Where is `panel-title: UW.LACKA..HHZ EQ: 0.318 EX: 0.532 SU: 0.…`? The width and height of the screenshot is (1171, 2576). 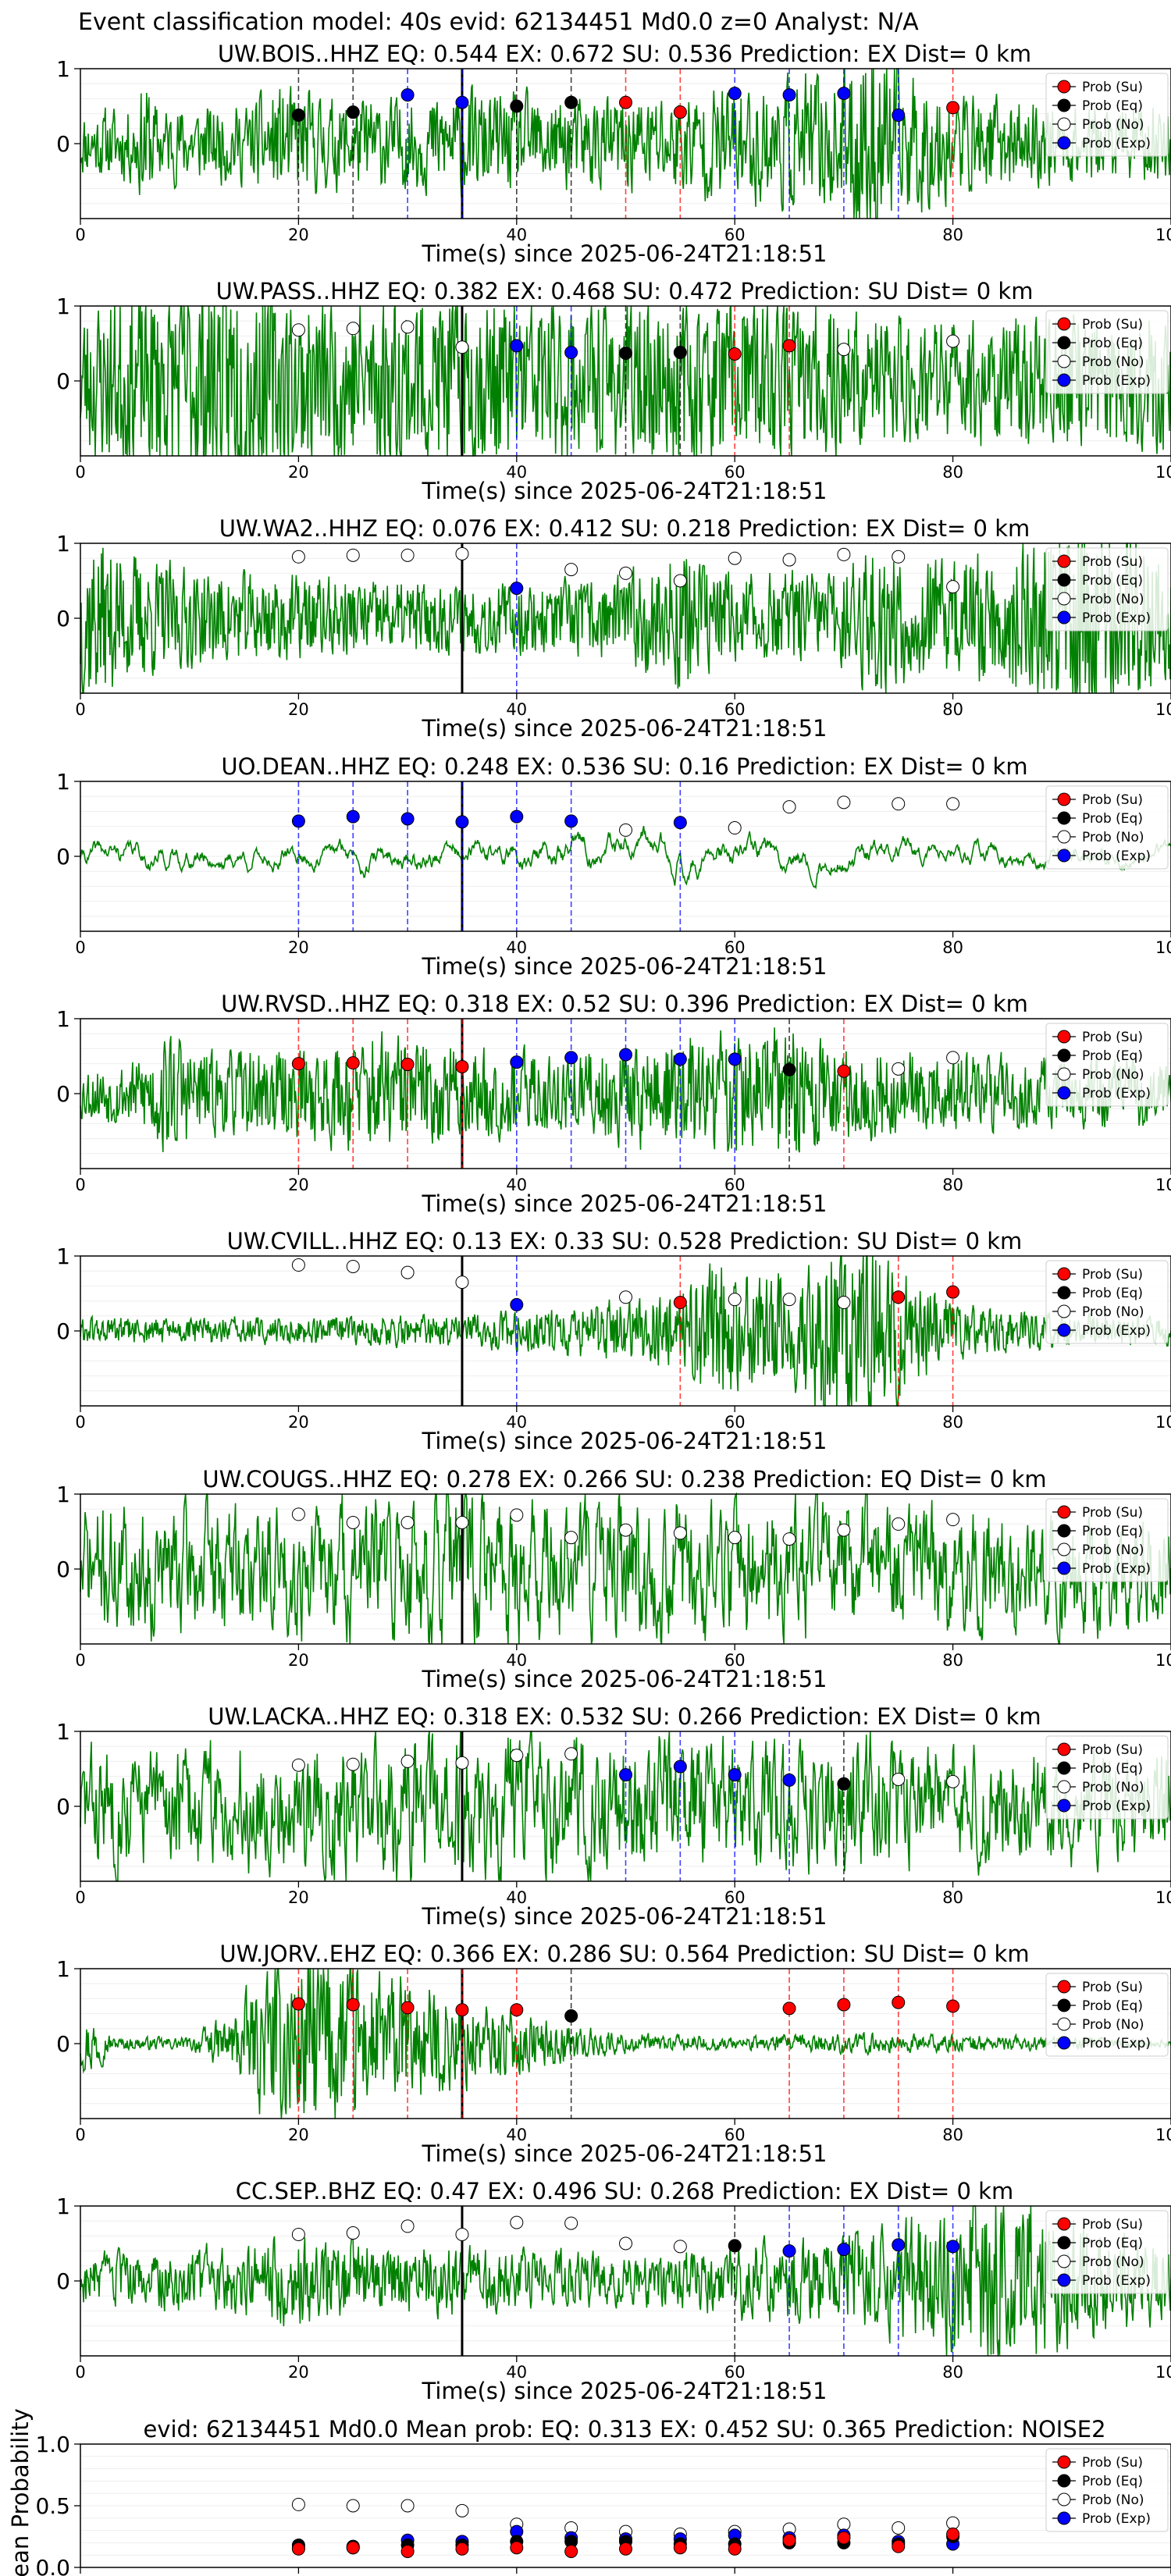 panel-title: UW.LACKA..HHZ EQ: 0.318 EX: 0.532 SU: 0.… is located at coordinates (624, 1717).